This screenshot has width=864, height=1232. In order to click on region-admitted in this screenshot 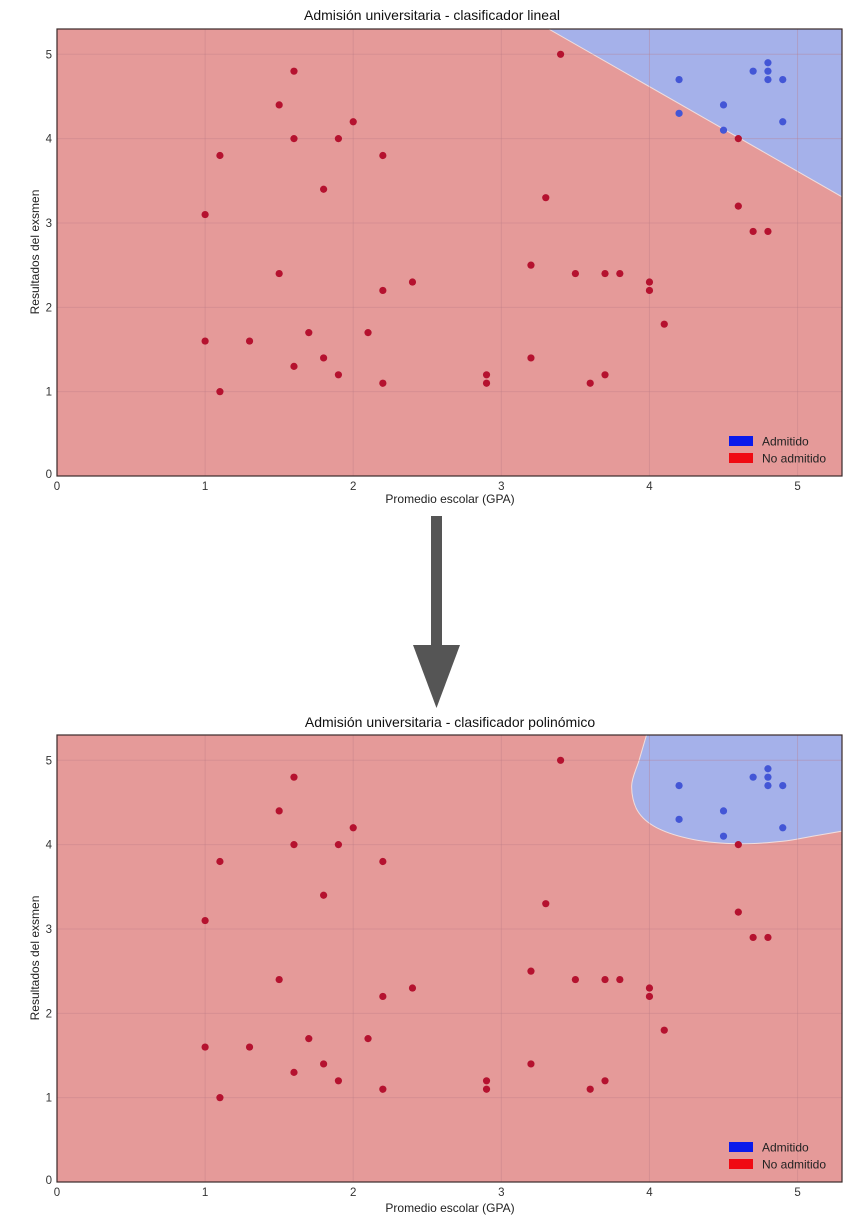, I will do `click(737, 789)`.